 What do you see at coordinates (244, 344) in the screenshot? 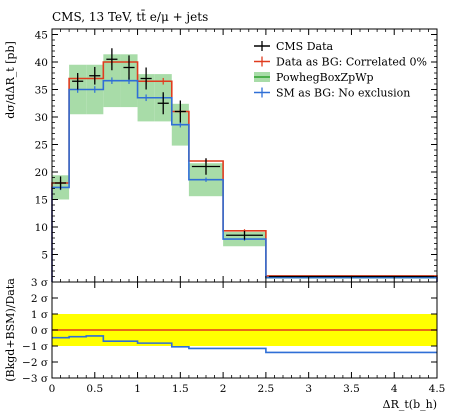
I see `ratio-line-sm` at bounding box center [244, 344].